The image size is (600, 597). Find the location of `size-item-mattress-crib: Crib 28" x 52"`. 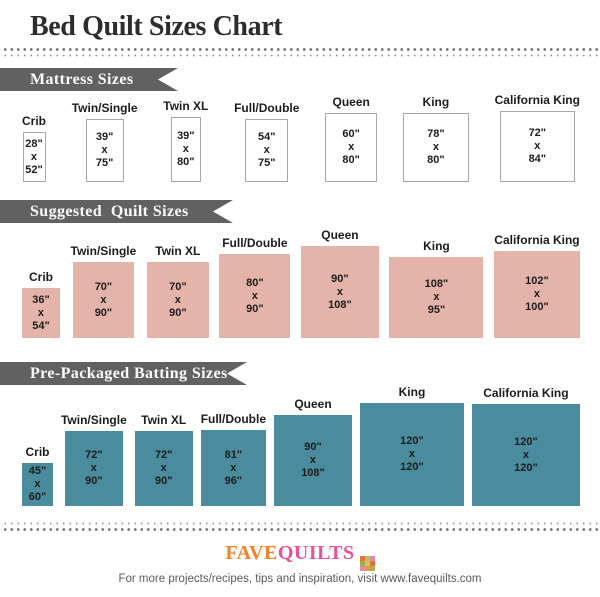

size-item-mattress-crib: Crib 28" x 52" is located at coordinates (34, 148).